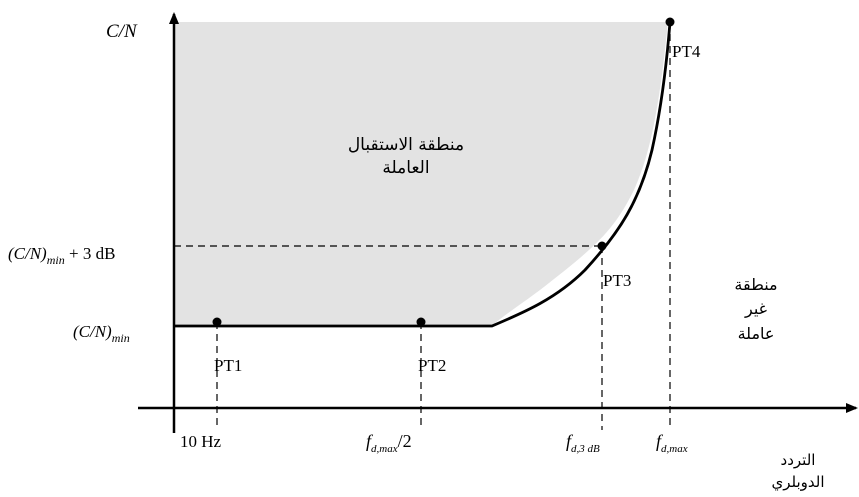 The width and height of the screenshot is (859, 497). I want to click on point-pt4, so click(670, 22).